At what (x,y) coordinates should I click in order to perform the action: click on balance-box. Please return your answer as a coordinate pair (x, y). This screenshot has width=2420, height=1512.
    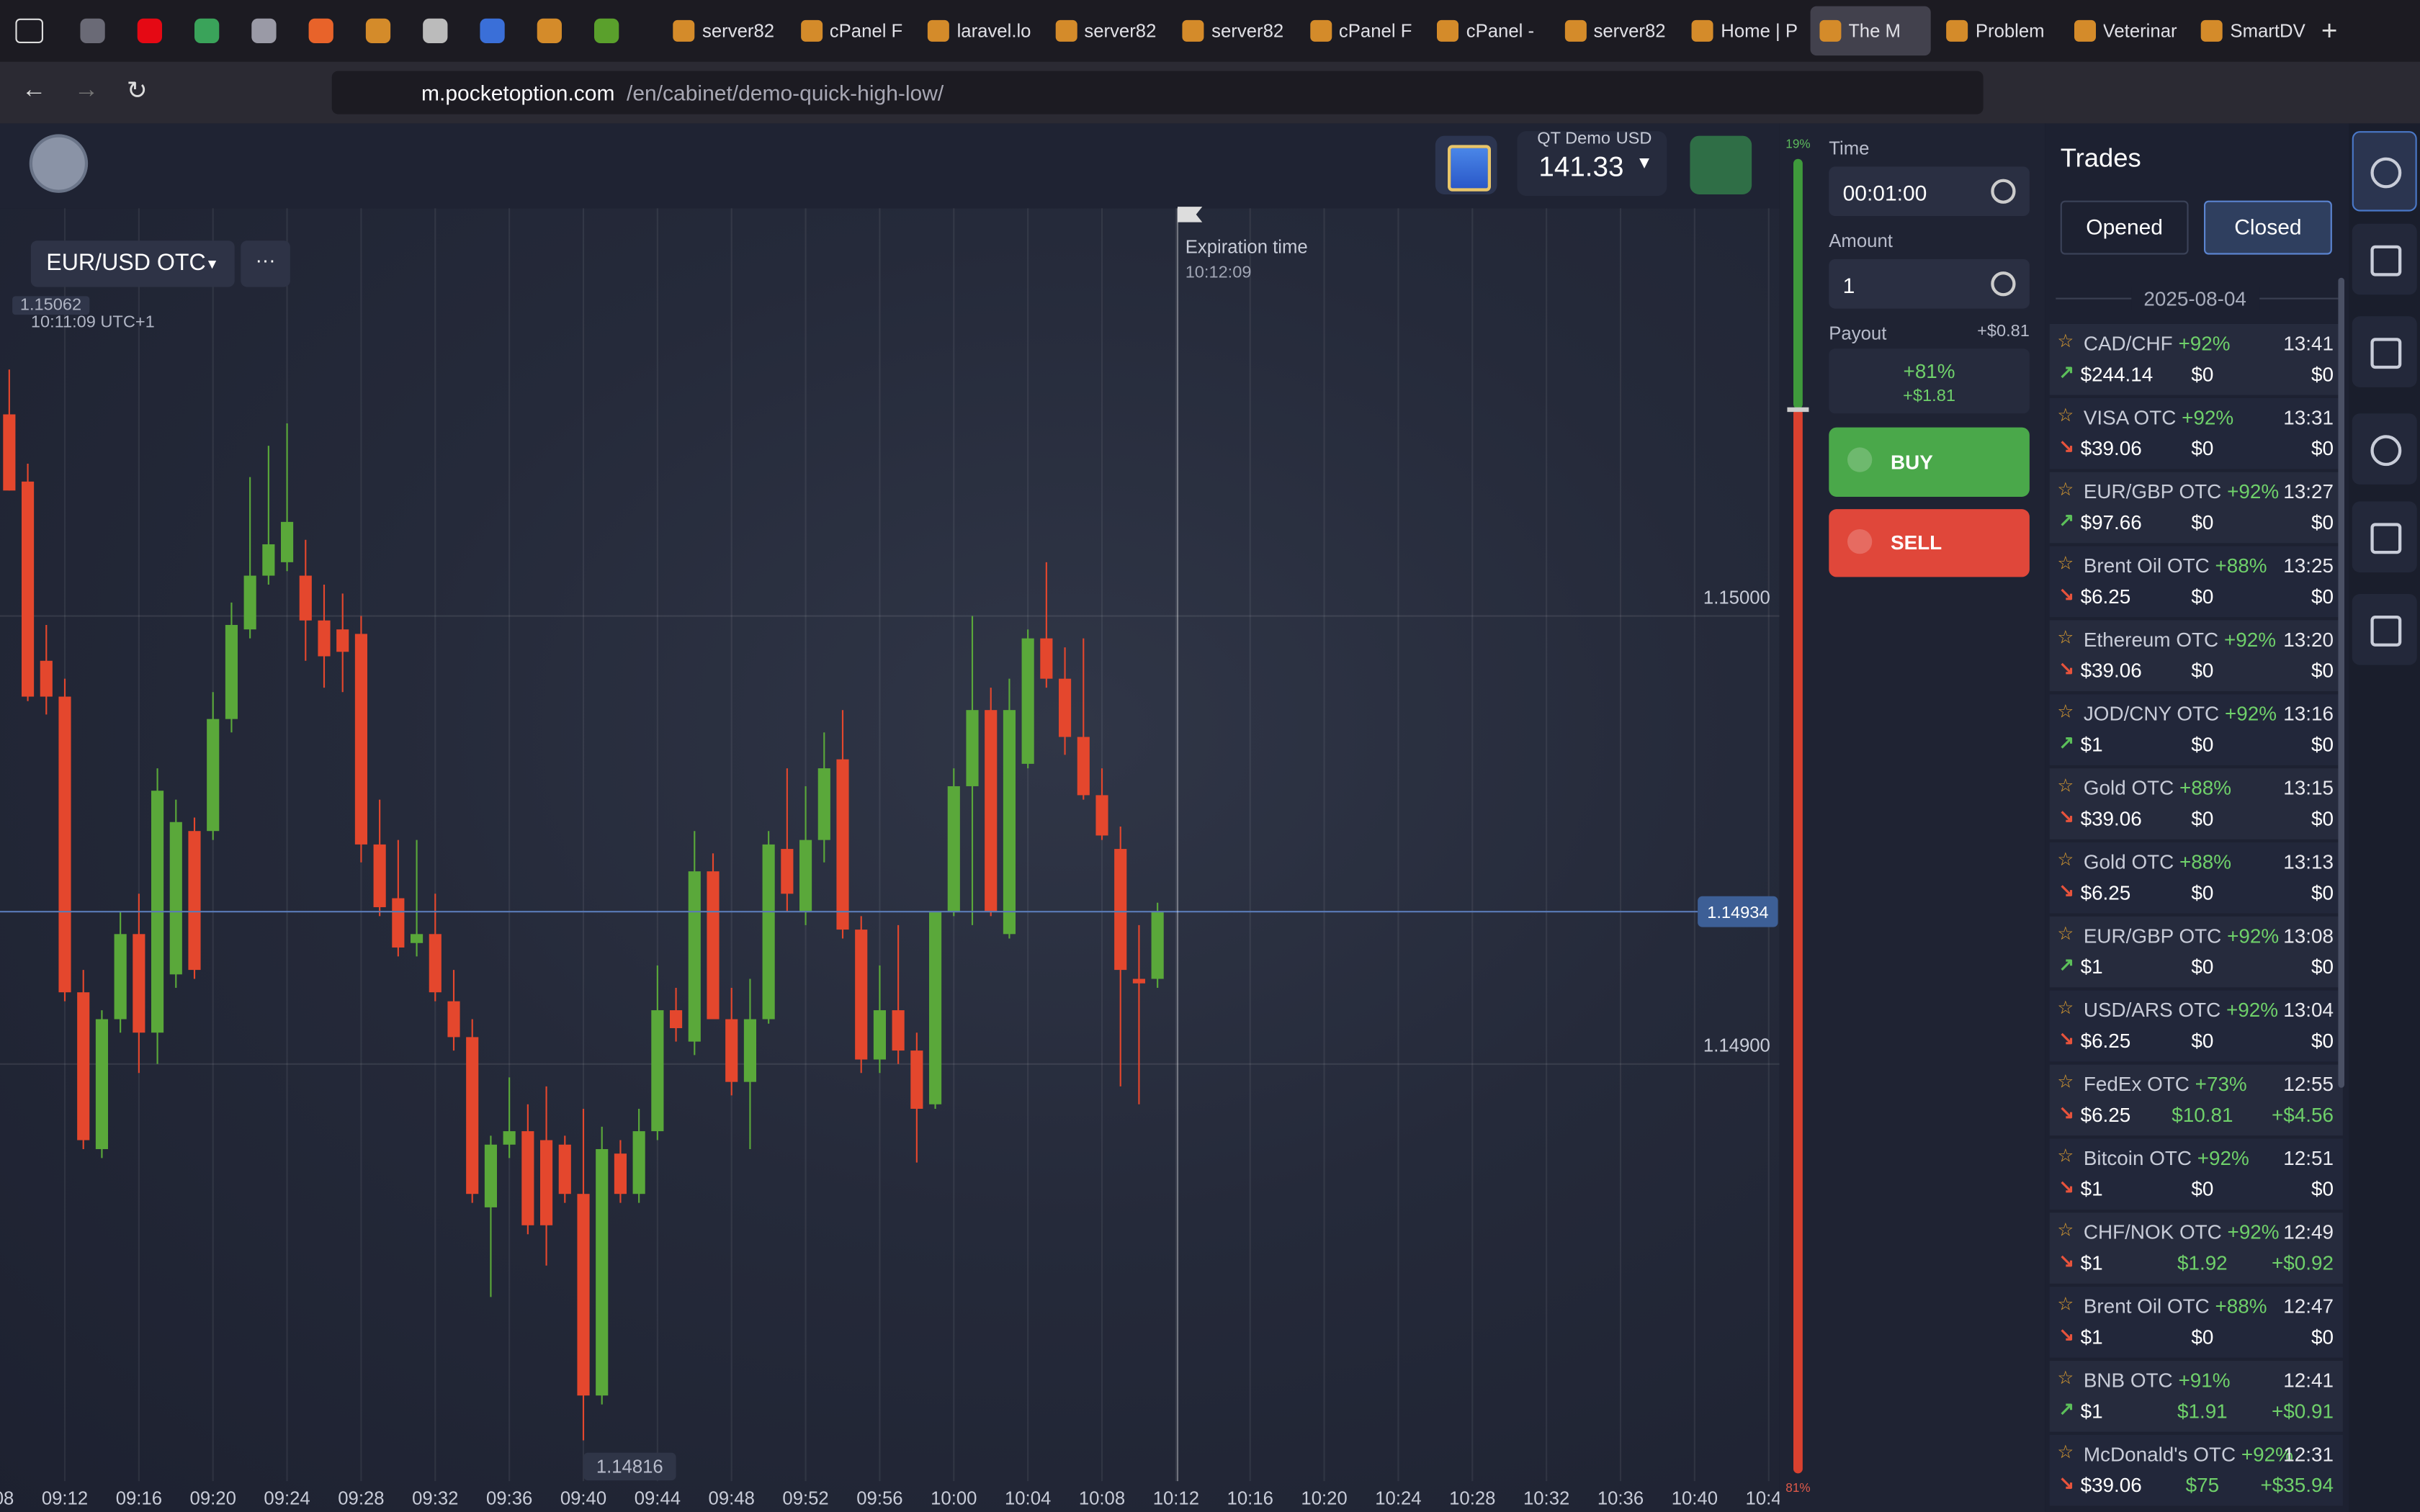
    Looking at the image, I should click on (1592, 164).